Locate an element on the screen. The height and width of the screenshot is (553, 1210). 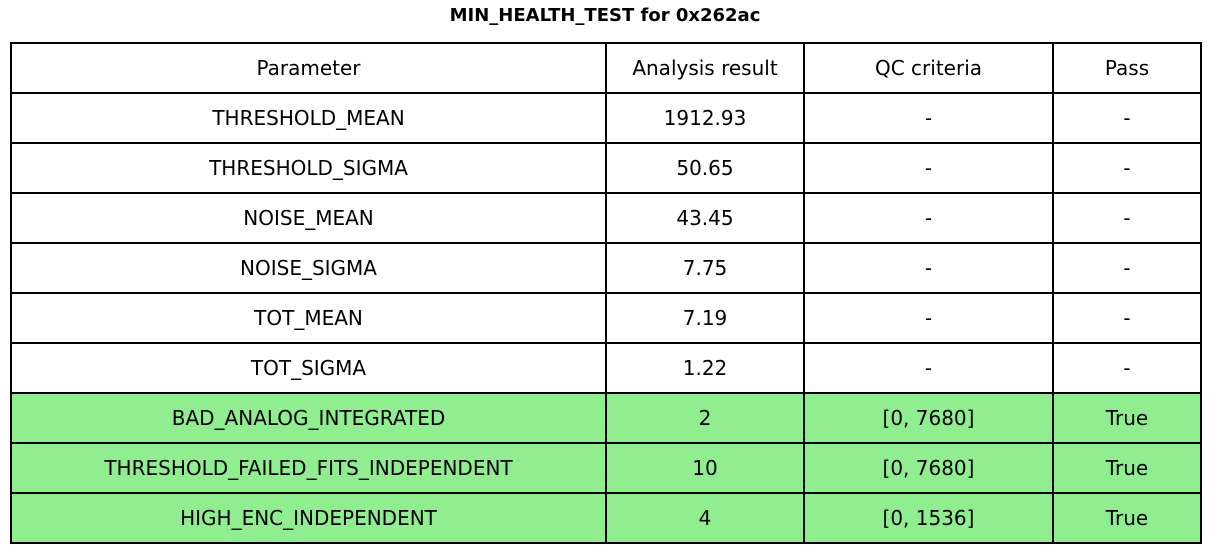
table-row: TOT_SIGMA 1.22 - - is located at coordinates (606, 368).